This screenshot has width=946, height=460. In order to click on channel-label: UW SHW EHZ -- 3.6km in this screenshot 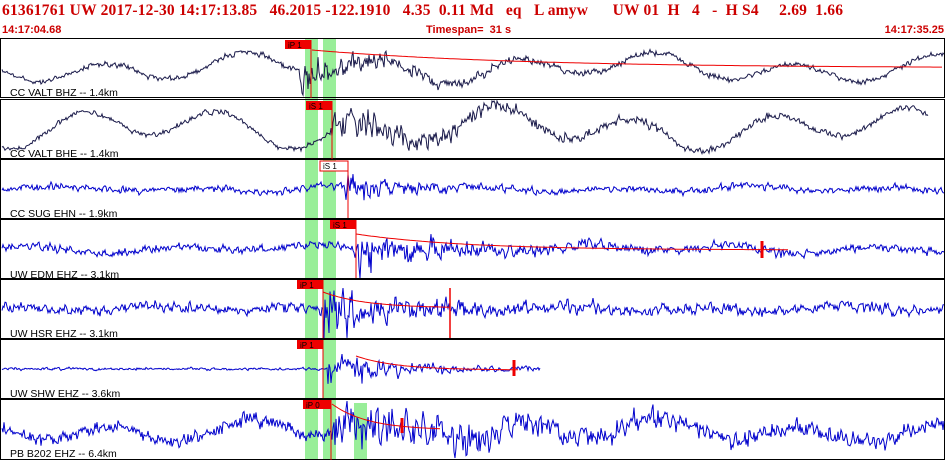, I will do `click(65, 394)`.